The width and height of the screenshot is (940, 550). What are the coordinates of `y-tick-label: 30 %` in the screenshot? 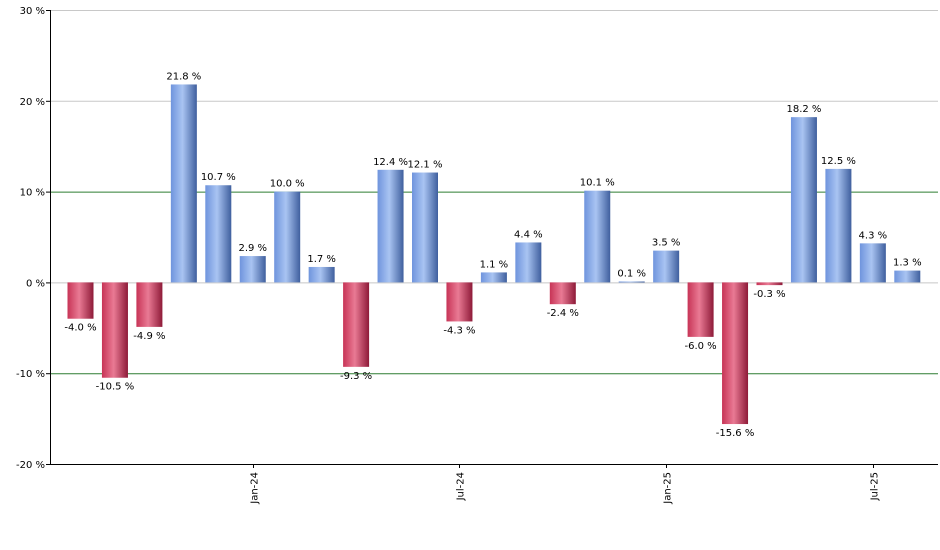 It's located at (32, 11).